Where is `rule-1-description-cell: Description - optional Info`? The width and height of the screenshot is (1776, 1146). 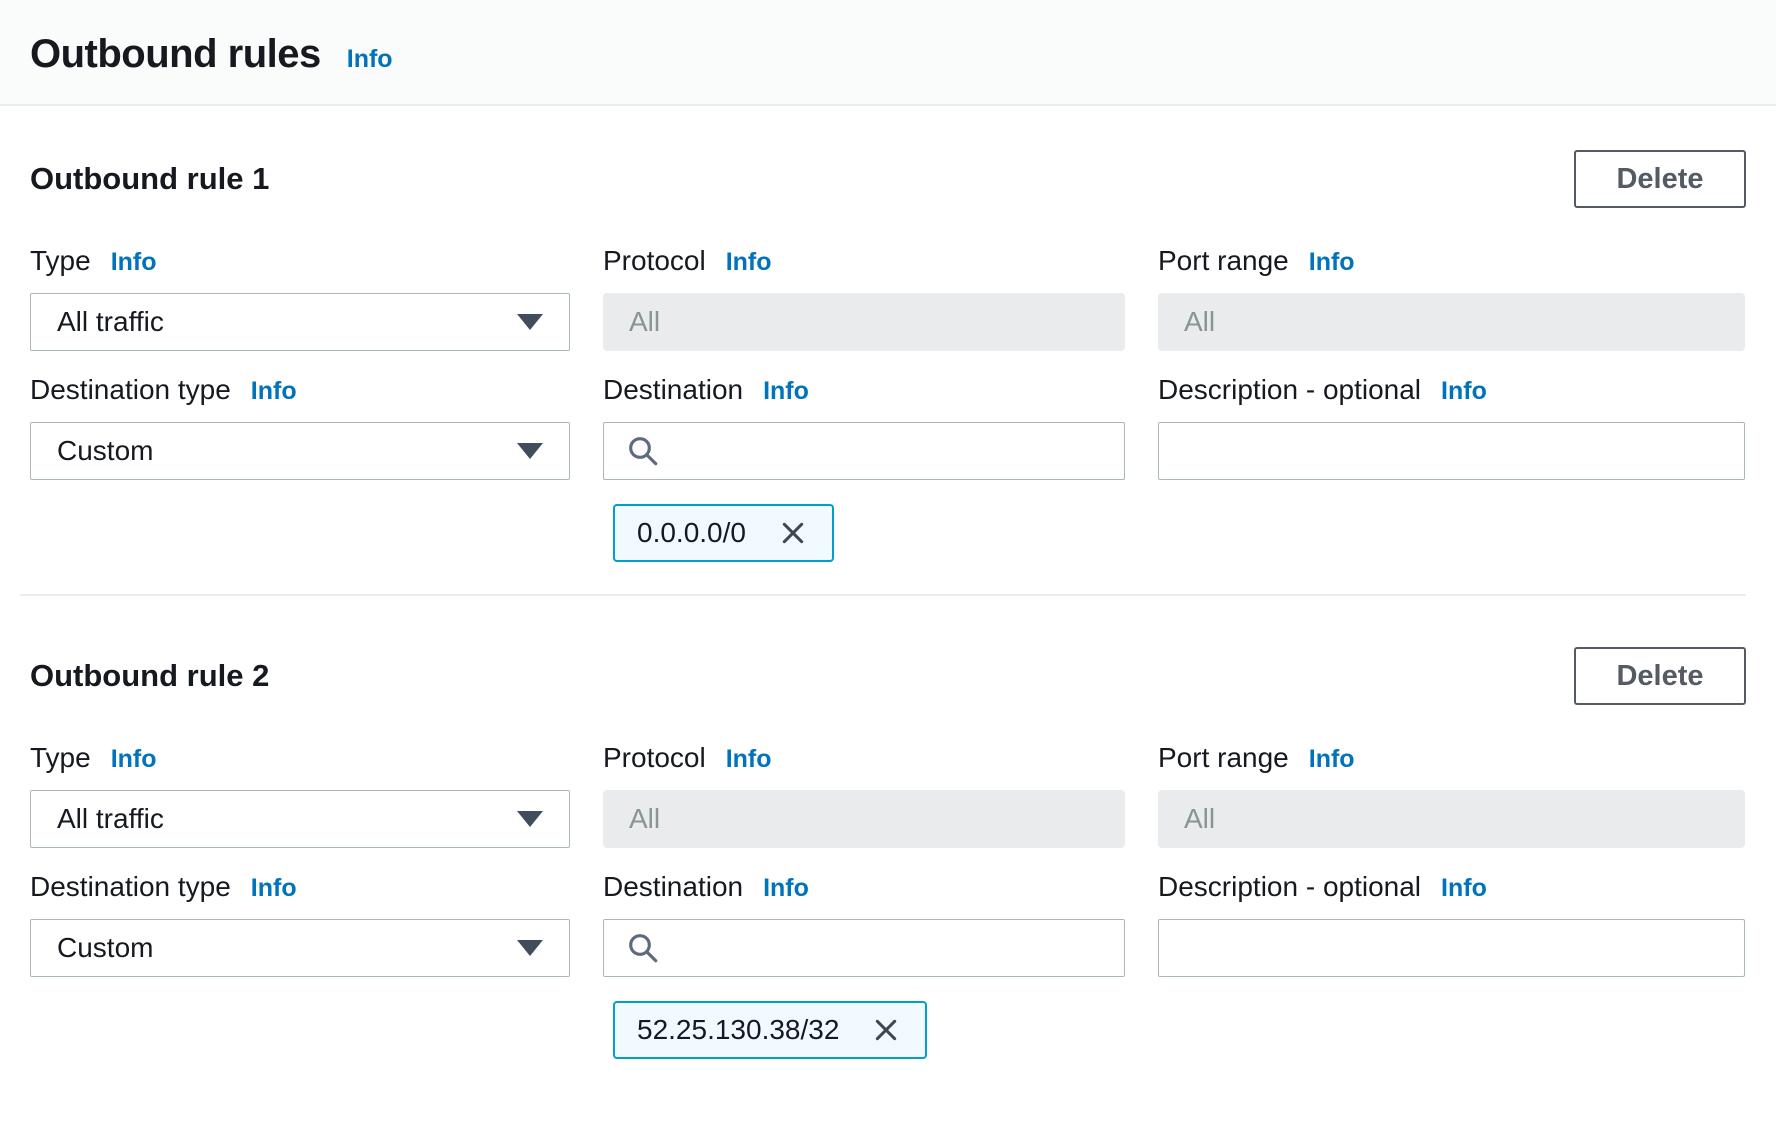 rule-1-description-cell: Description - optional Info is located at coordinates (1451, 426).